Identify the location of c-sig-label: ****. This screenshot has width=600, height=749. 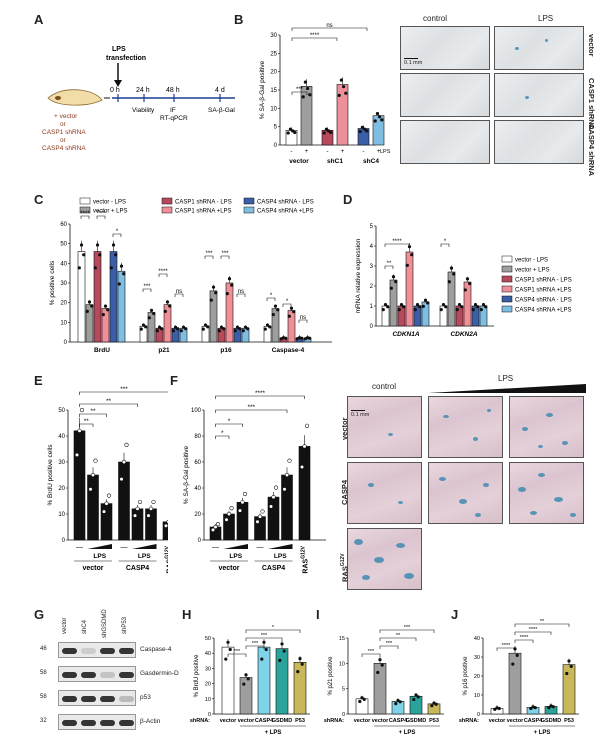
(163, 272).